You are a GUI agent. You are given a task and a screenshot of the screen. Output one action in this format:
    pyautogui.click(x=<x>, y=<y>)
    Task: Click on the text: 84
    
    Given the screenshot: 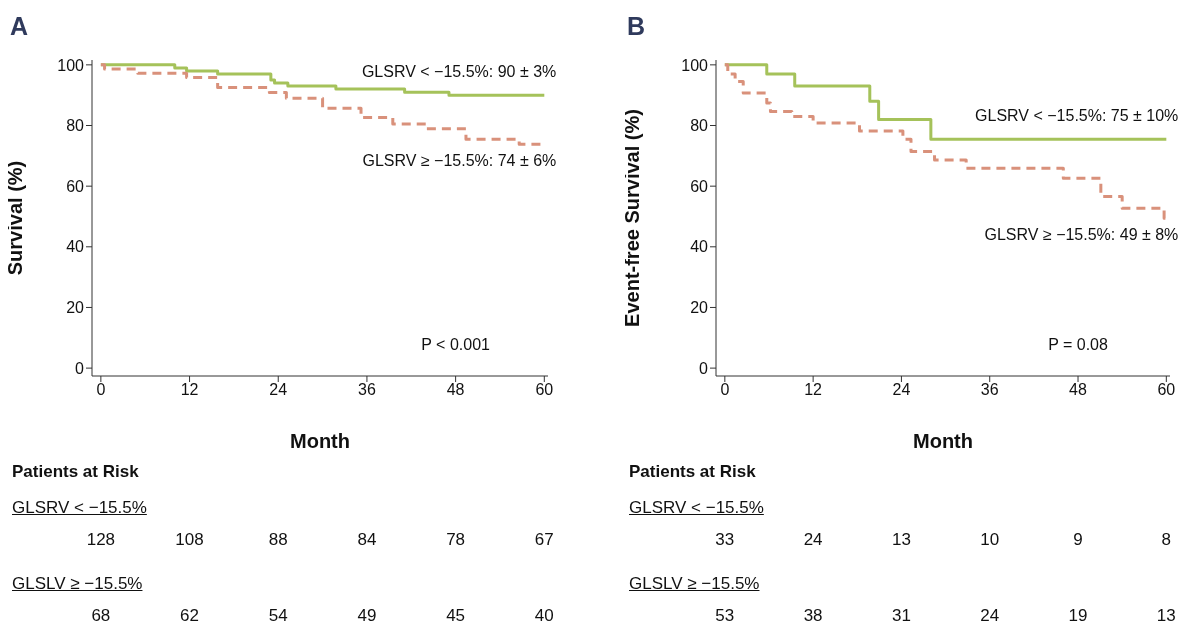 What is the action you would take?
    pyautogui.click(x=367, y=540)
    